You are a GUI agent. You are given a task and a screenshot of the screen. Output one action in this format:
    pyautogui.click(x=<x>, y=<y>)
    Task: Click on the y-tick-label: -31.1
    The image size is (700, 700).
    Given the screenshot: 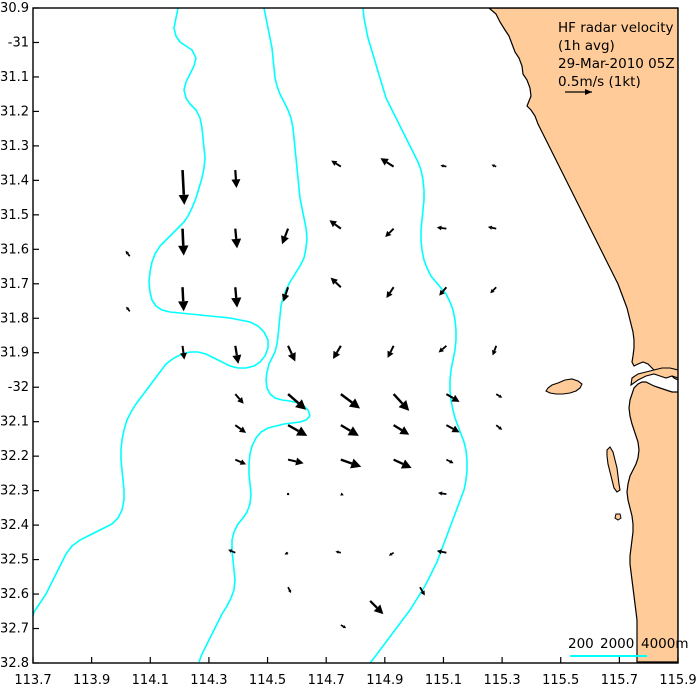 What is the action you would take?
    pyautogui.click(x=14, y=77)
    